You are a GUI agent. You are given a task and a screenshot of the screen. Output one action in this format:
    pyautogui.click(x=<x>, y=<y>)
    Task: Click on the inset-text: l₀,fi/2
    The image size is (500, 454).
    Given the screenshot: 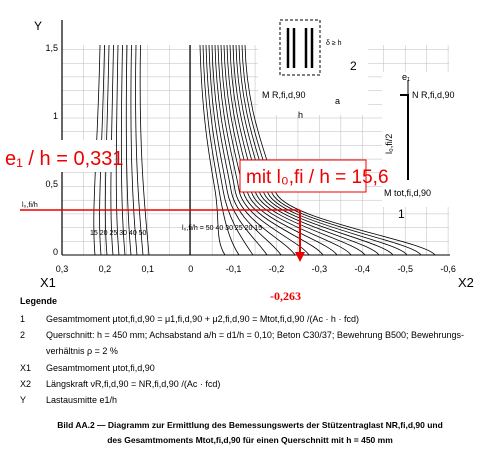 What is the action you would take?
    pyautogui.click(x=389, y=144)
    